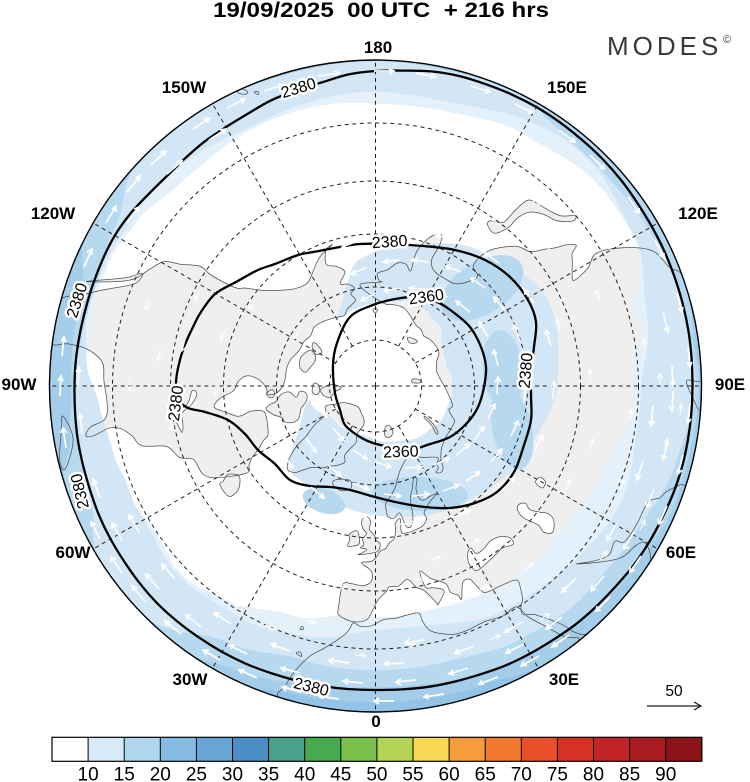  What do you see at coordinates (375, 721) in the screenshot?
I see `svg-text: 0` at bounding box center [375, 721].